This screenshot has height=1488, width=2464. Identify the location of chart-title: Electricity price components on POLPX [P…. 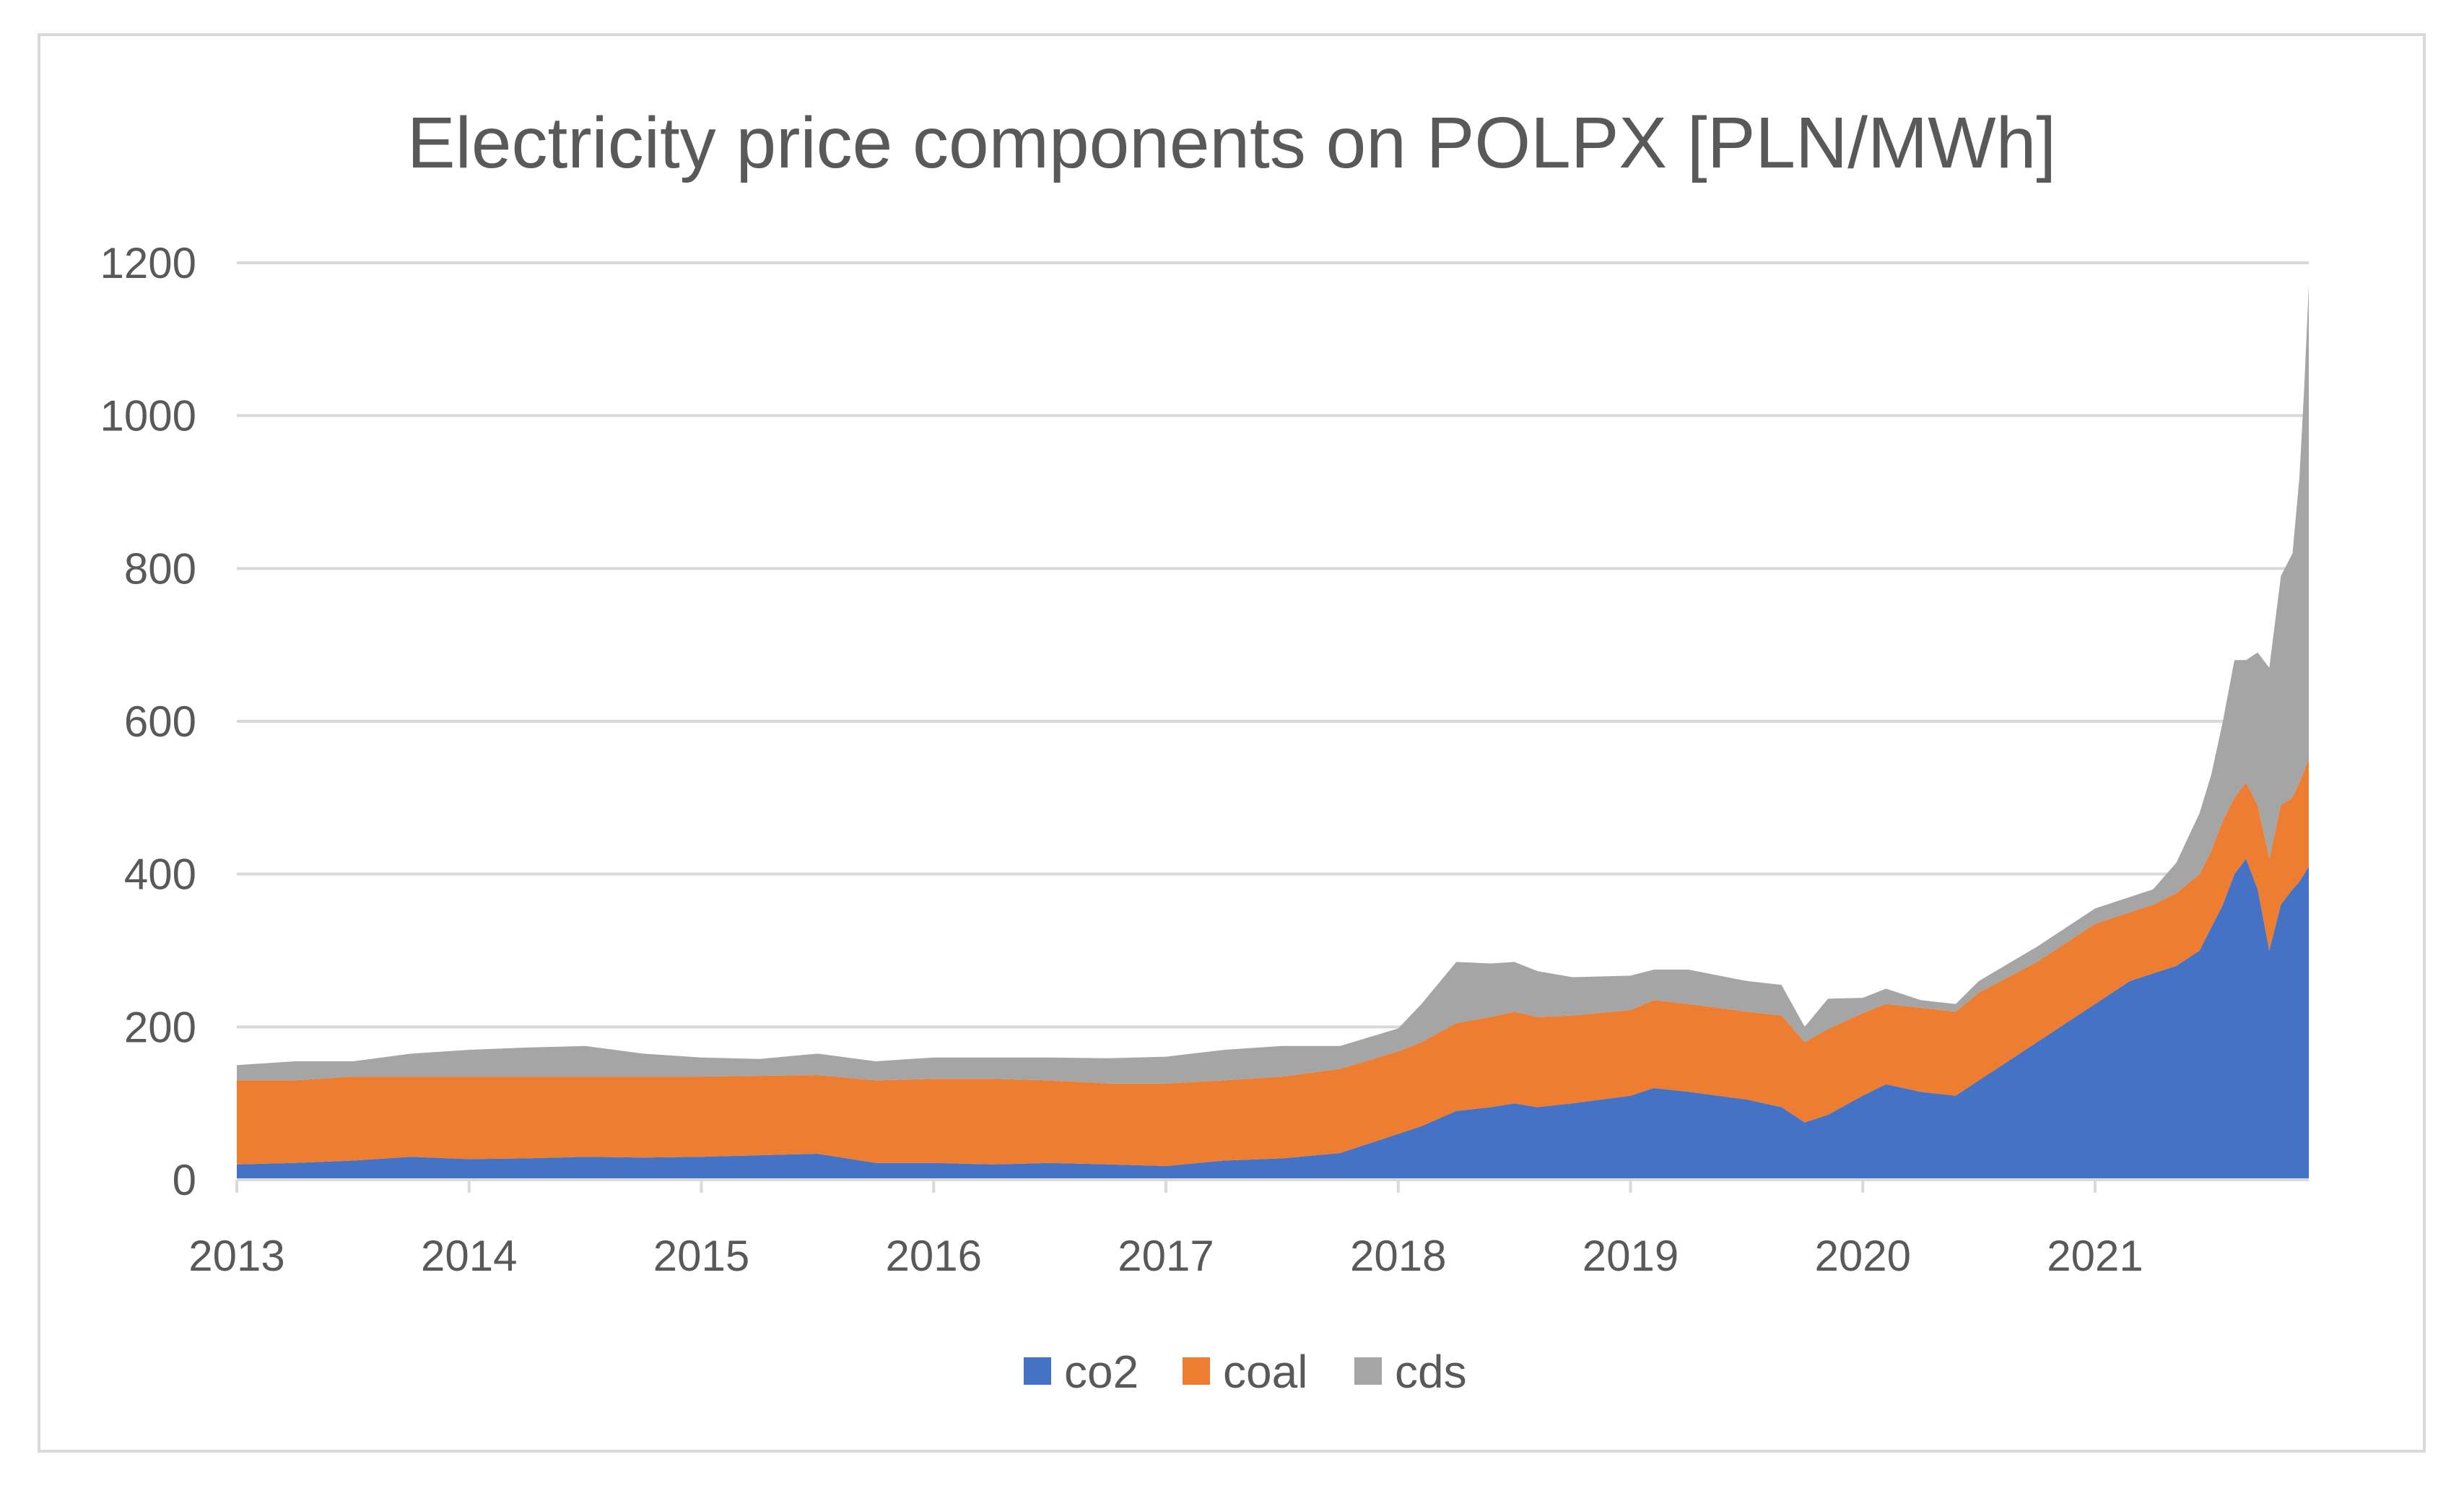
(1231, 143).